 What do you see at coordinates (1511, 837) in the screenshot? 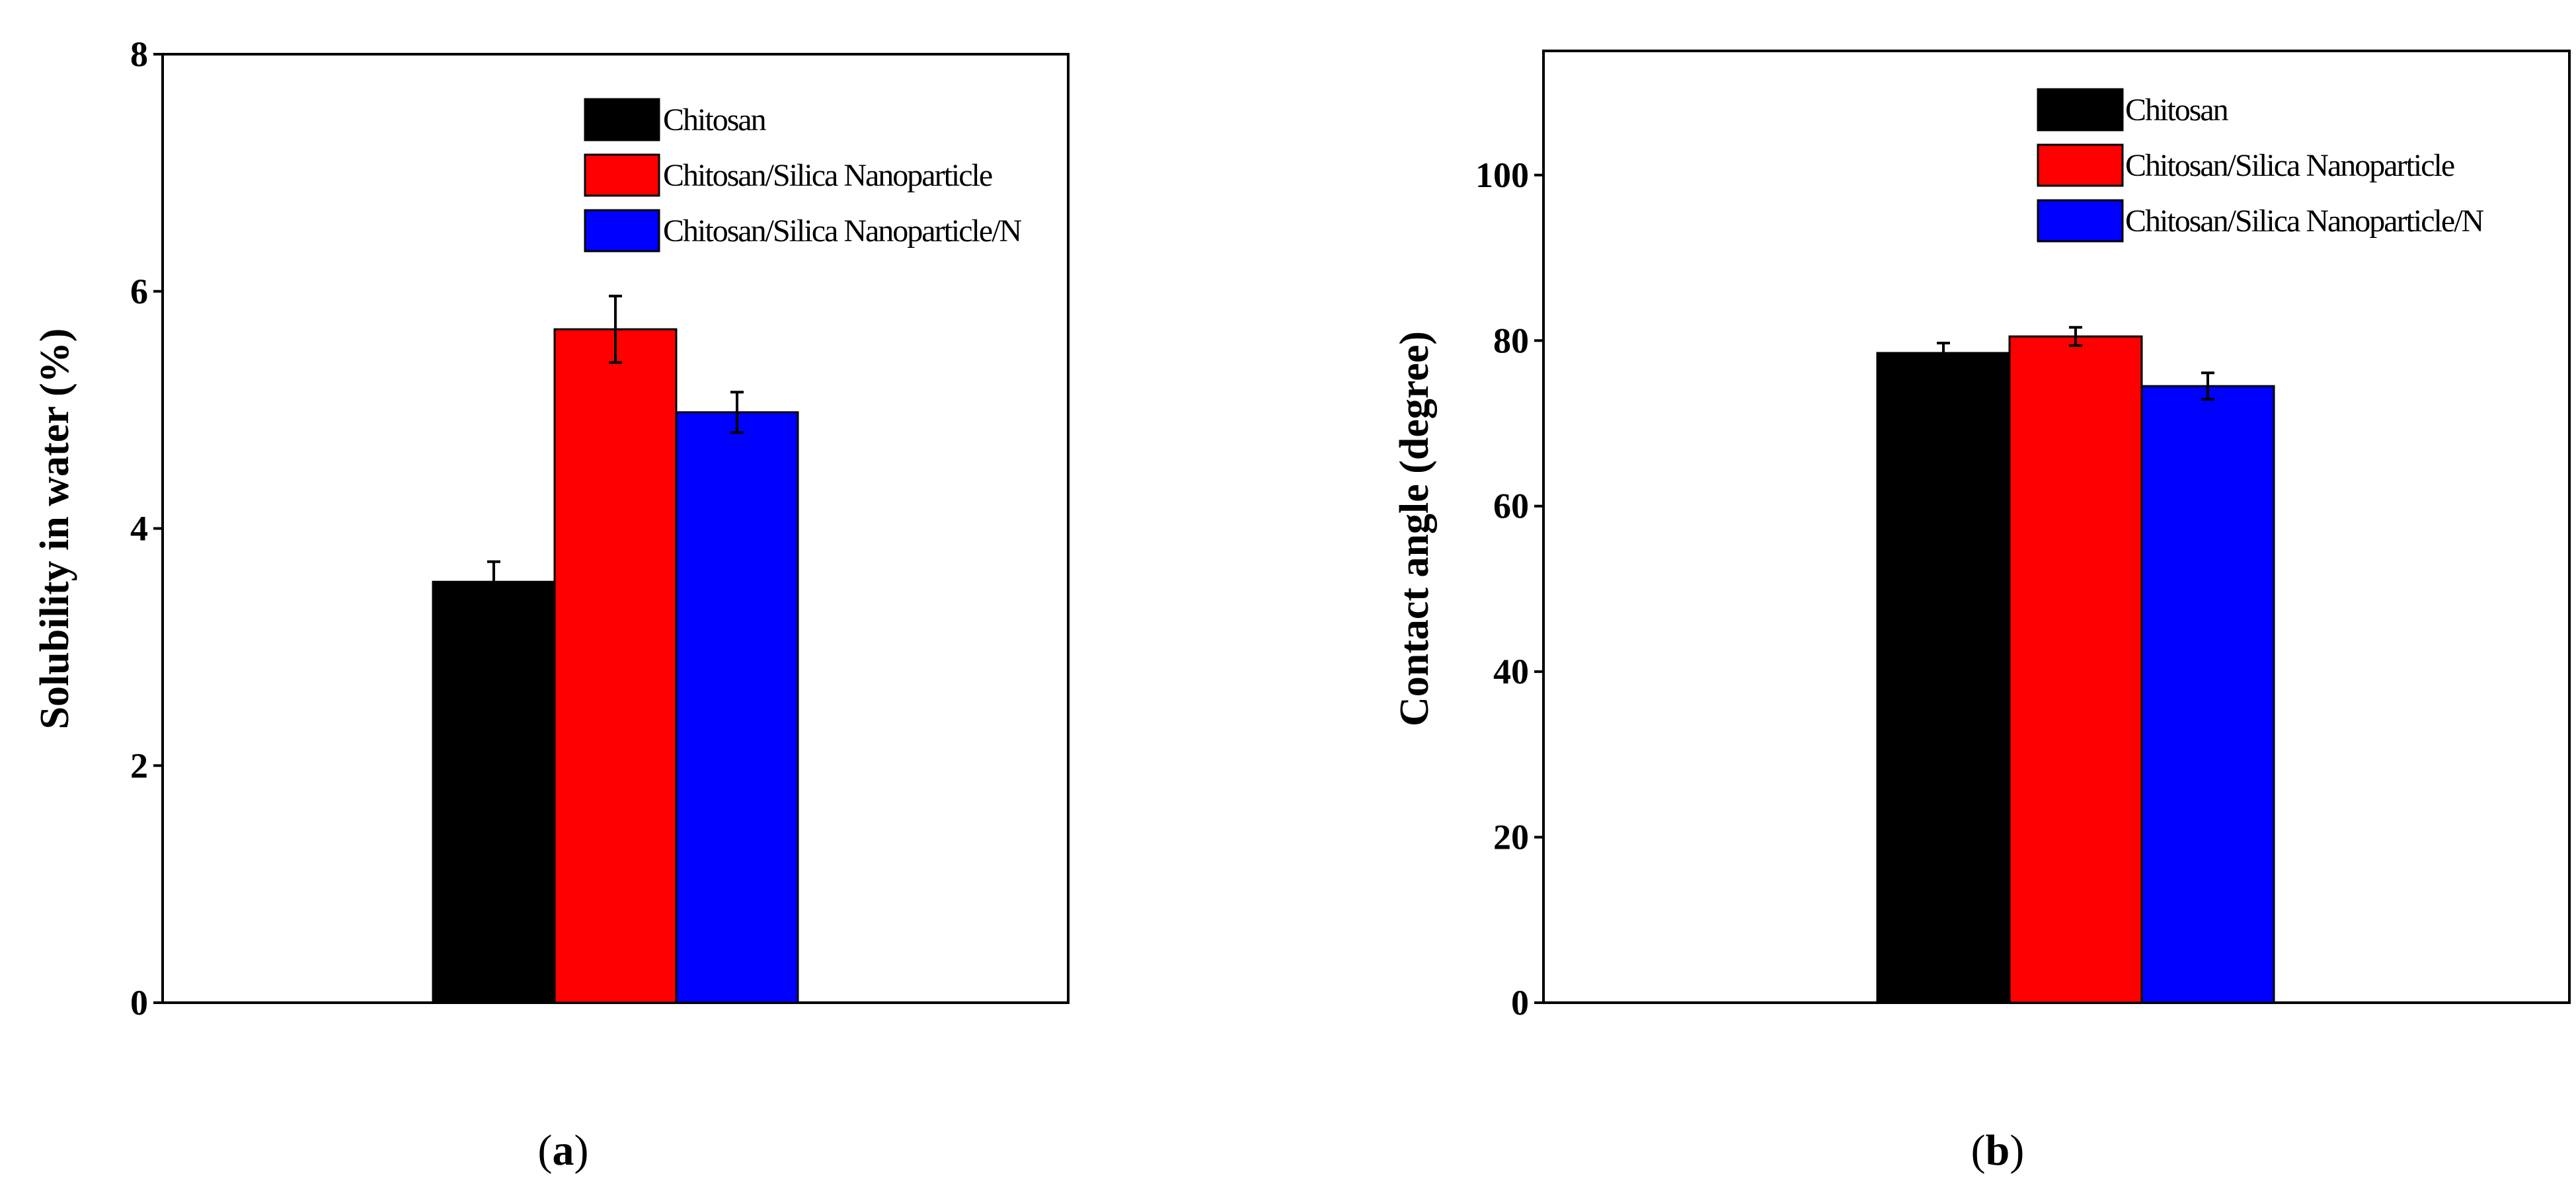
I see `y-tick-label-1: 20` at bounding box center [1511, 837].